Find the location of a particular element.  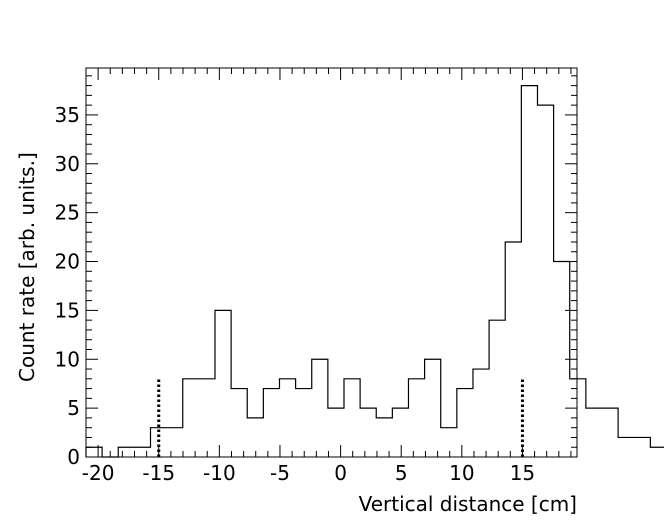

x-tick-label: 15 is located at coordinates (522, 473).